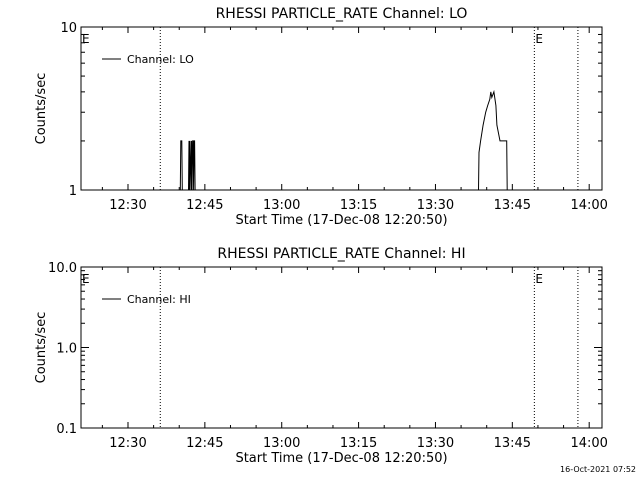 The image size is (640, 480). I want to click on y-tick-label: 10.0, so click(62, 268).